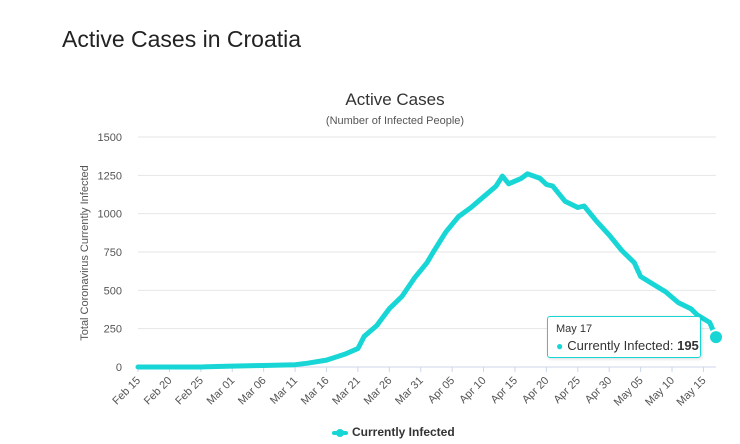 This screenshot has width=740, height=444. I want to click on y-axis-label: Total Coronavirus Currently Infected, so click(85, 252).